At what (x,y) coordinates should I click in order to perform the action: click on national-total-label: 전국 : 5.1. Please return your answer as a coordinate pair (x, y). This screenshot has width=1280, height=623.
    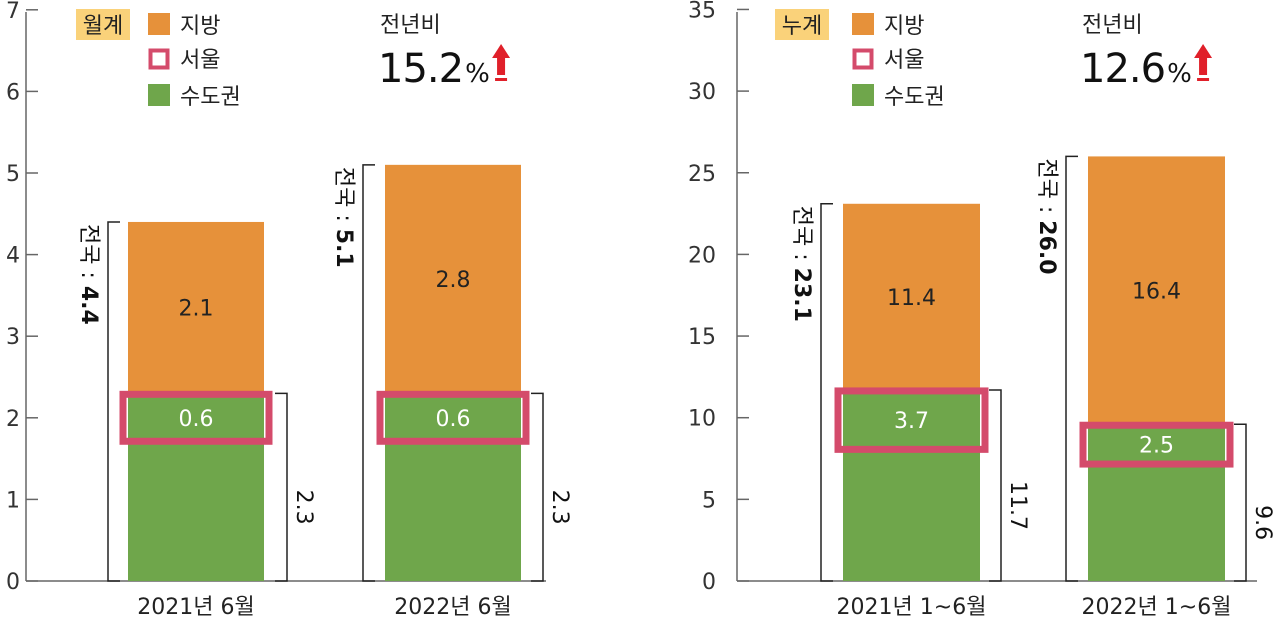
    Looking at the image, I should click on (343, 217).